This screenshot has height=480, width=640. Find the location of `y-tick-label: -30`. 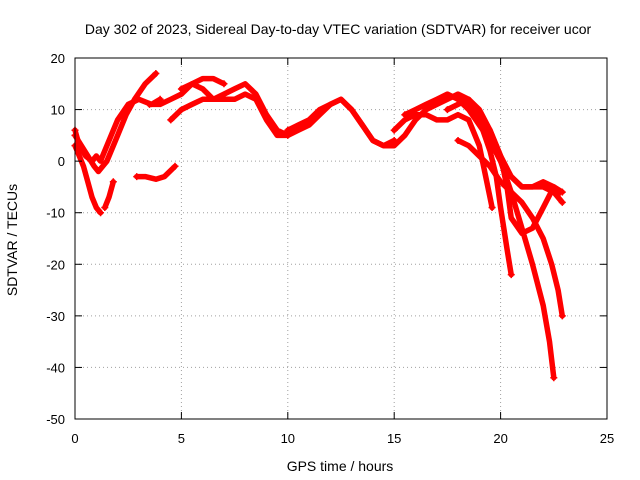

y-tick-label: -30 is located at coordinates (55, 316).